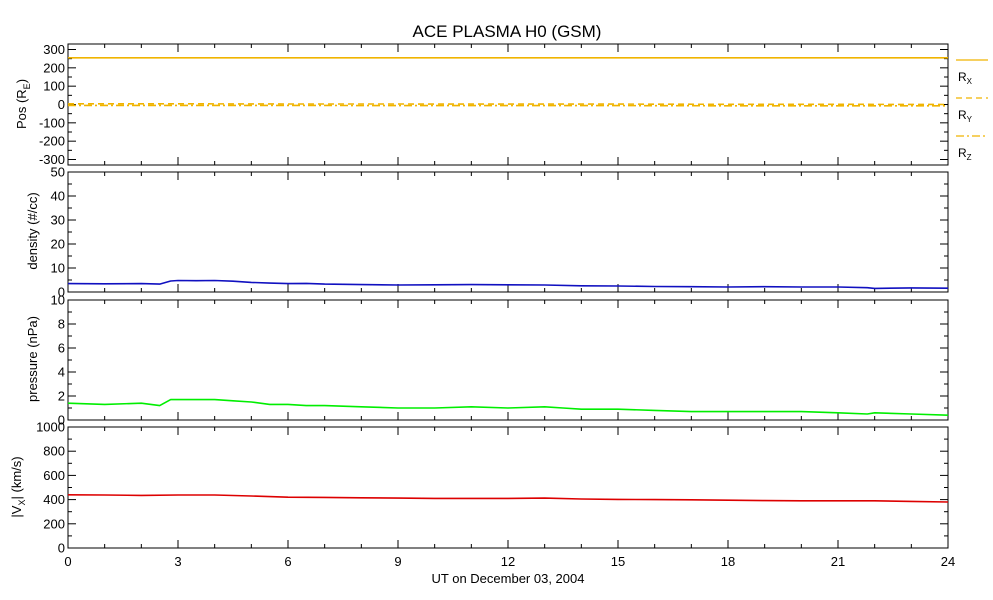  I want to click on x-tick-label: 24, so click(948, 561).